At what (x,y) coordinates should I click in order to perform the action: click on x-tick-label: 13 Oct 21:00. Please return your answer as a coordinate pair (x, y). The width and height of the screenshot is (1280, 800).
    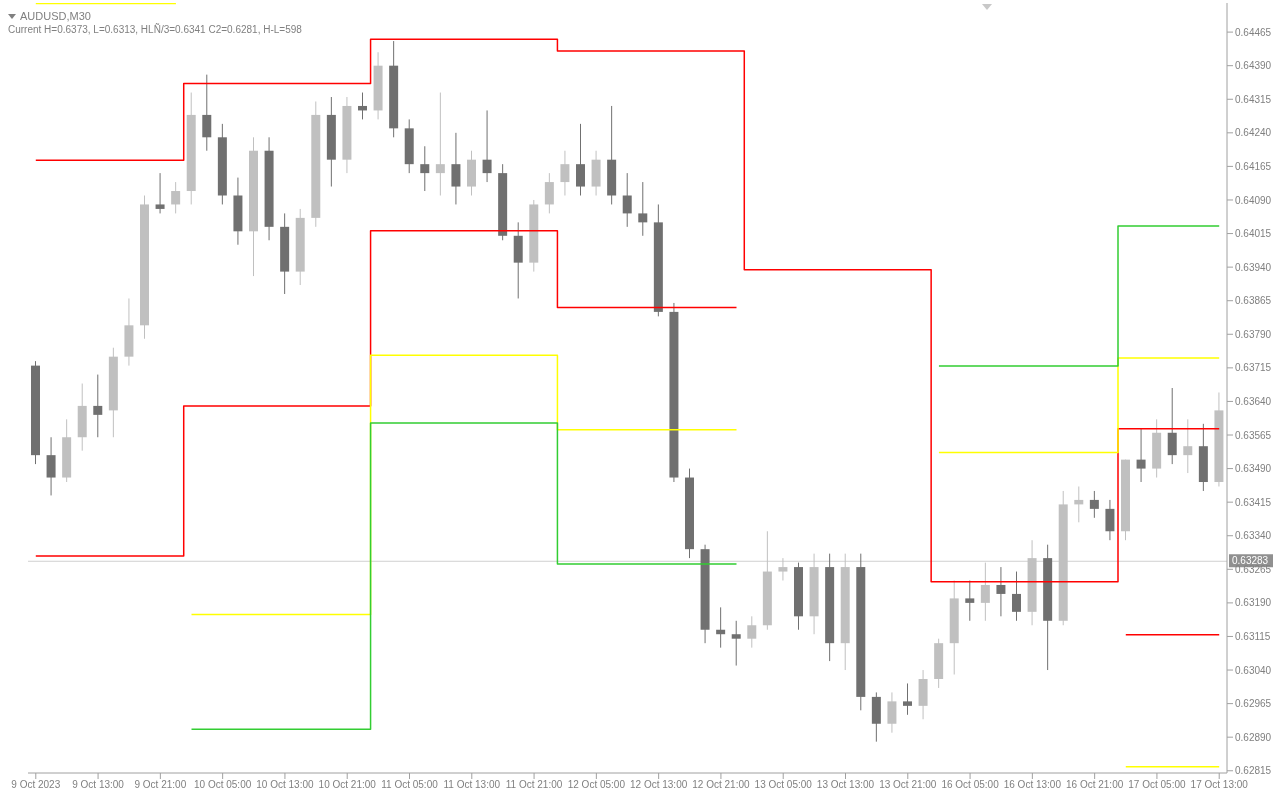
    Looking at the image, I should click on (908, 785).